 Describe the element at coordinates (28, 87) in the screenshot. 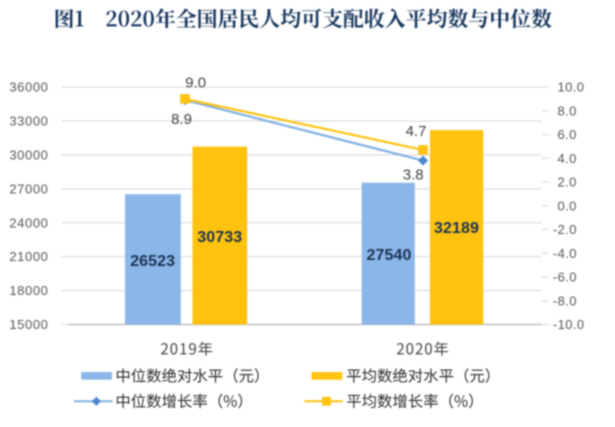

I see `svg-text: 36000` at that location.